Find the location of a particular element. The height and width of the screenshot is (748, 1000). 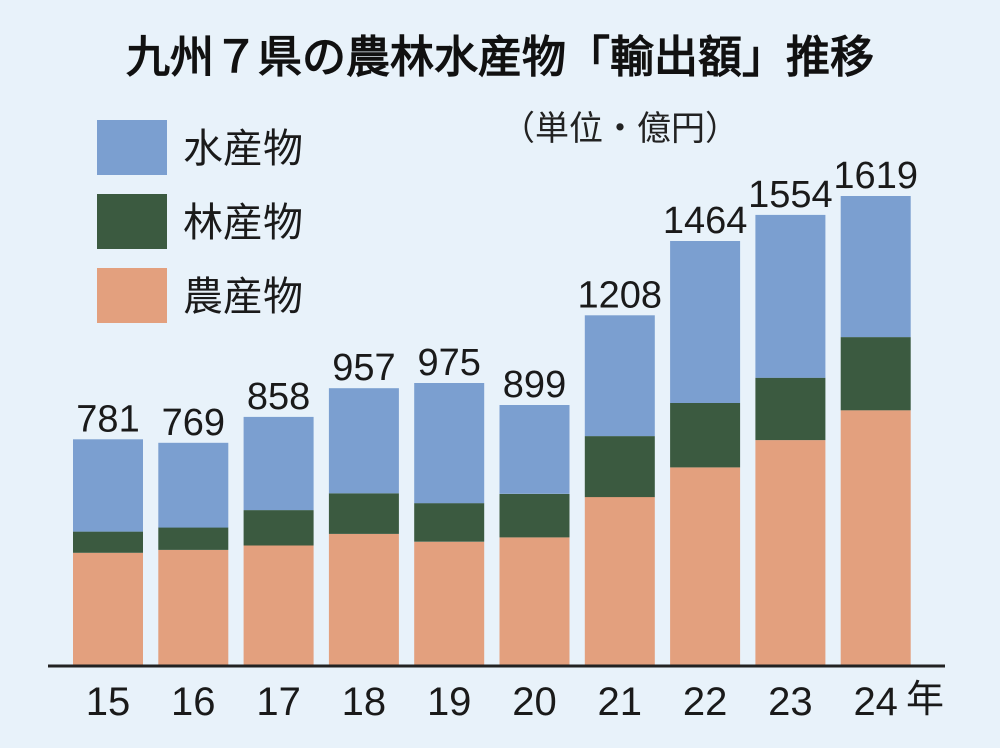

total-label-17: 858 is located at coordinates (278, 397).